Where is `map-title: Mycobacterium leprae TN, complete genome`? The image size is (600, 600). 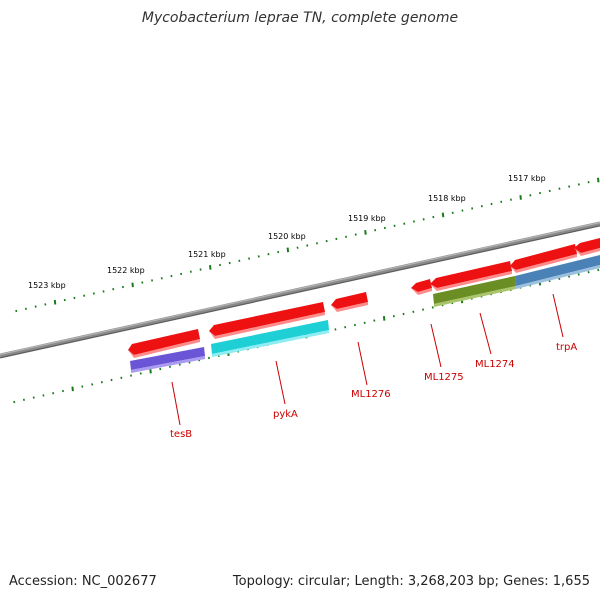
map-title: Mycobacterium leprae TN, complete genome is located at coordinates (300, 18).